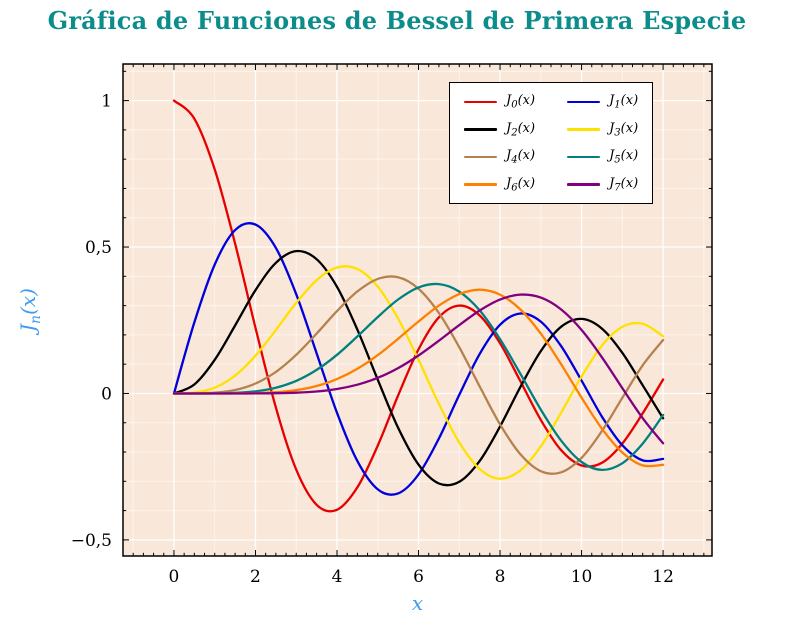 This screenshot has height=629, width=794. Describe the element at coordinates (521, 184) in the screenshot. I see `legend-label: J6(x)` at that location.